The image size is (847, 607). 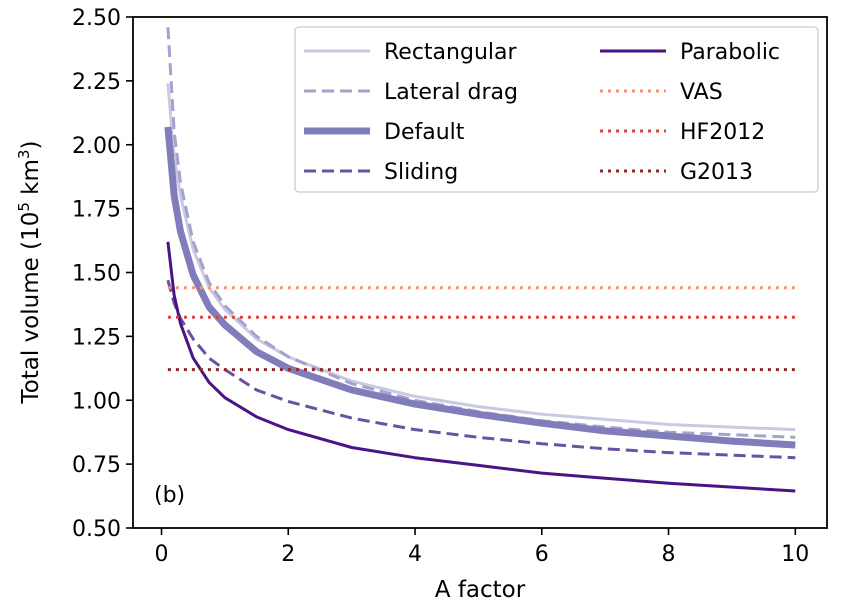 I want to click on x-axis-label: A factor, so click(x=480, y=590).